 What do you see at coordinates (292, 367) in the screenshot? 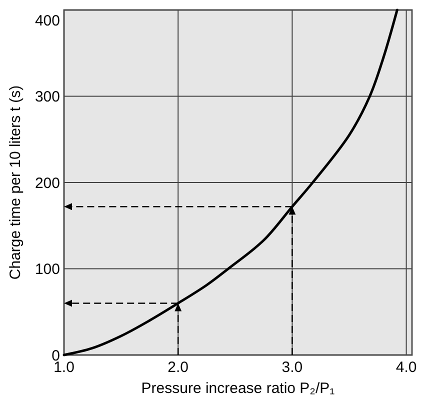
I see `x-tick-label: 3.0` at bounding box center [292, 367].